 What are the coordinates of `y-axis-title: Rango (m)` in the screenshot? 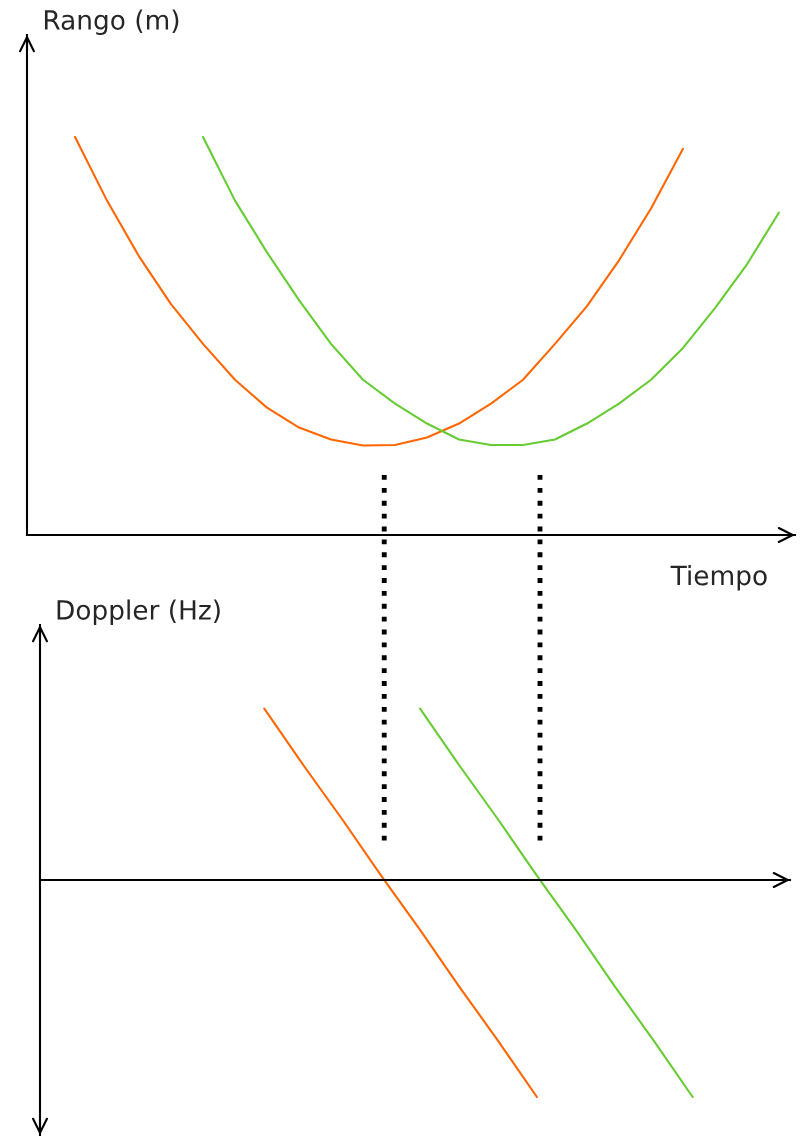 It's located at (111, 22).